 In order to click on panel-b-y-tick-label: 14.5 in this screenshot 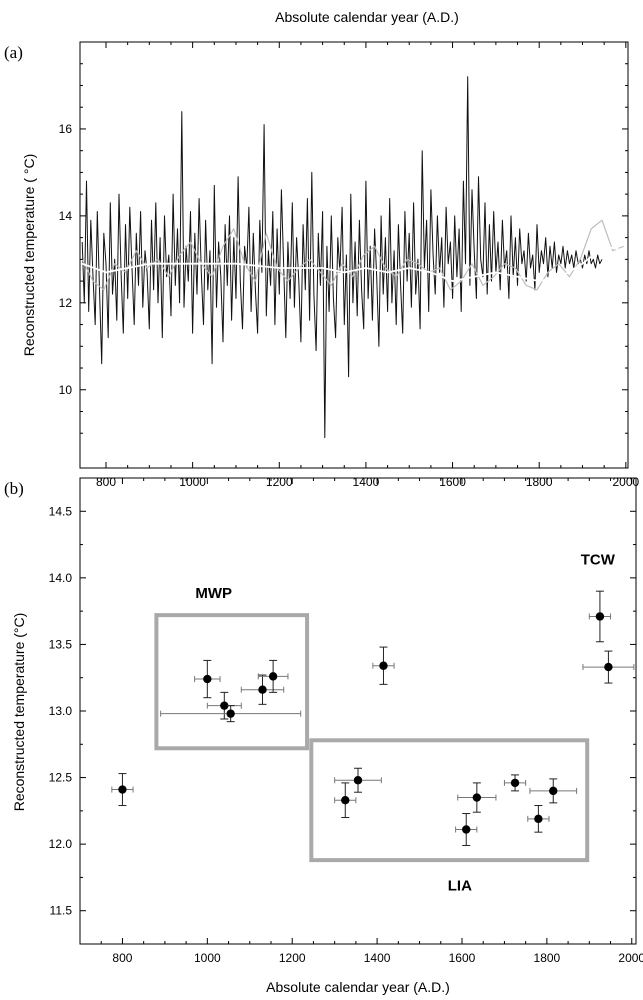, I will do `click(61, 511)`.